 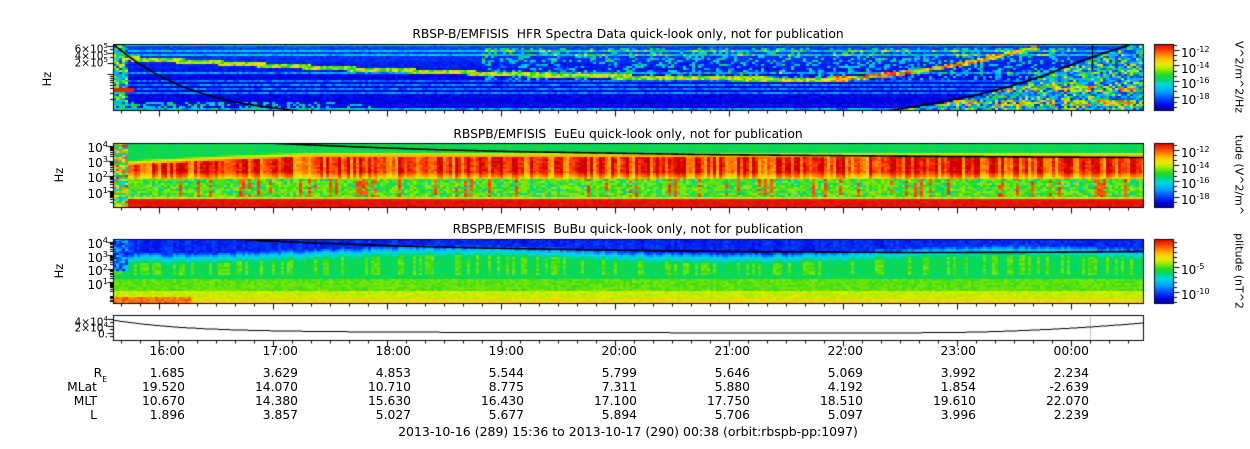 What do you see at coordinates (85, 401) in the screenshot?
I see `row-label-mlt: MLT` at bounding box center [85, 401].